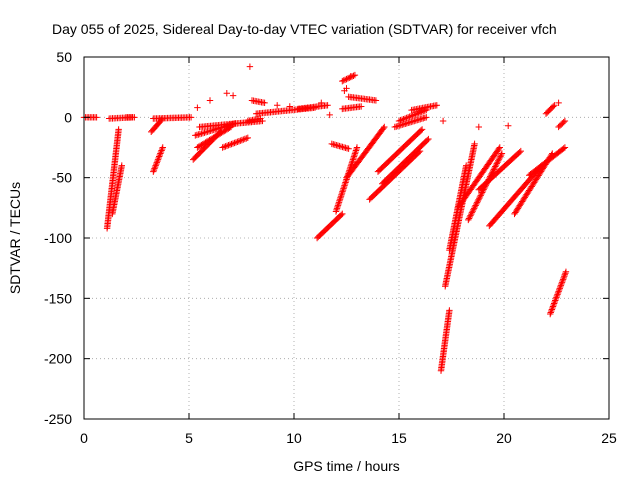 This screenshot has width=640, height=480. Describe the element at coordinates (294, 438) in the screenshot. I see `x-tick-label: 10` at that location.